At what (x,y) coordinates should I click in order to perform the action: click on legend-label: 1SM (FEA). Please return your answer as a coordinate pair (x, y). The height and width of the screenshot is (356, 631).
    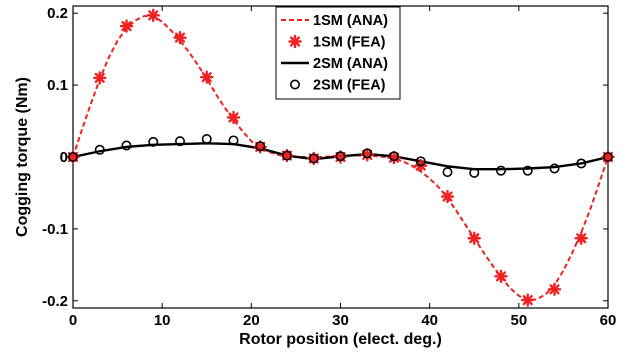
    Looking at the image, I should click on (349, 43).